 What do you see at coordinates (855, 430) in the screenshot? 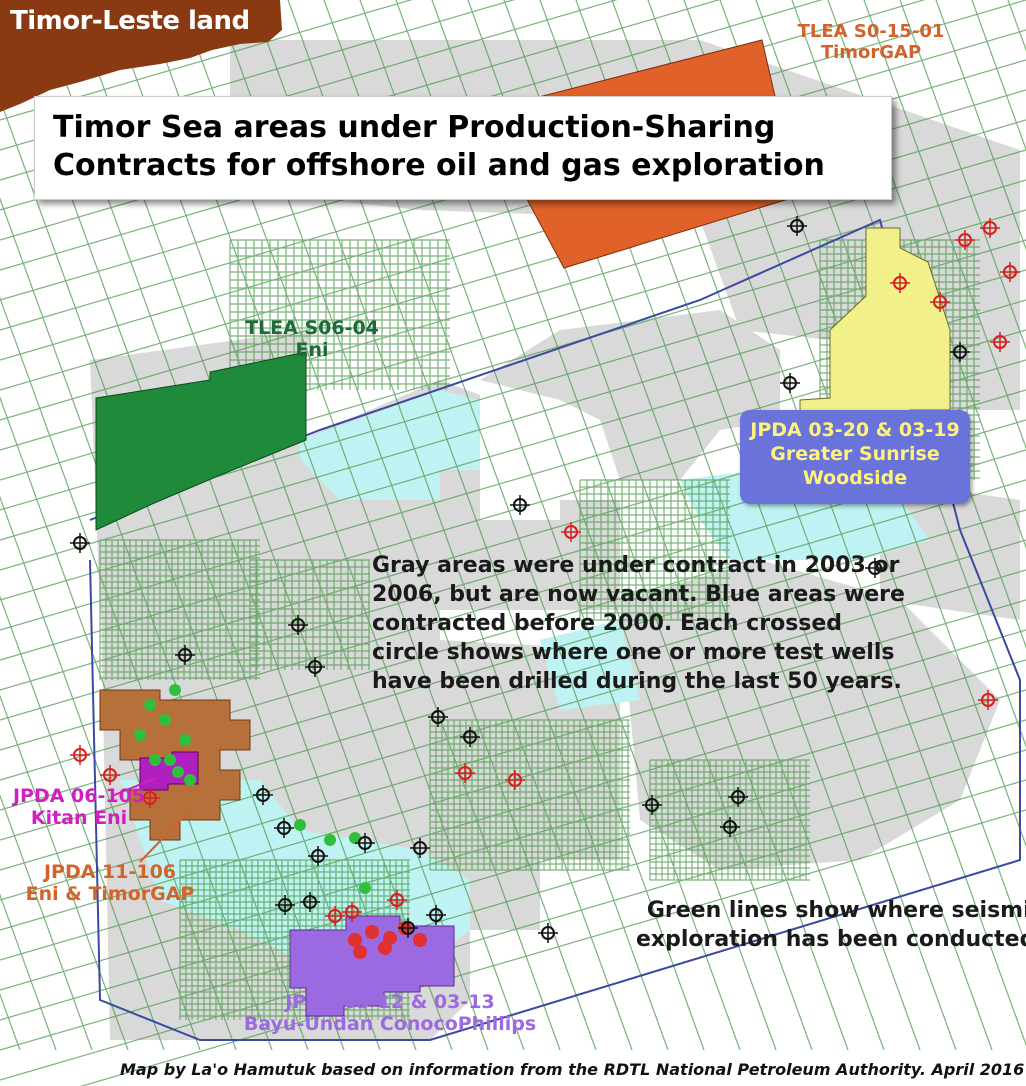
I see `label-greater-sunrise-name: JPDA 03-20 & 03-19` at bounding box center [855, 430].